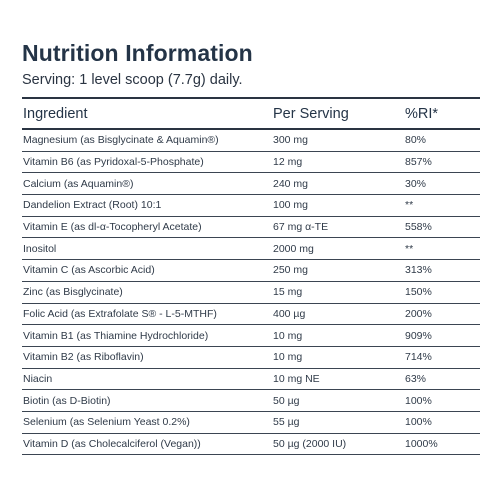 The width and height of the screenshot is (500, 500). I want to click on ingredient-cell: Inositol, so click(40, 248).